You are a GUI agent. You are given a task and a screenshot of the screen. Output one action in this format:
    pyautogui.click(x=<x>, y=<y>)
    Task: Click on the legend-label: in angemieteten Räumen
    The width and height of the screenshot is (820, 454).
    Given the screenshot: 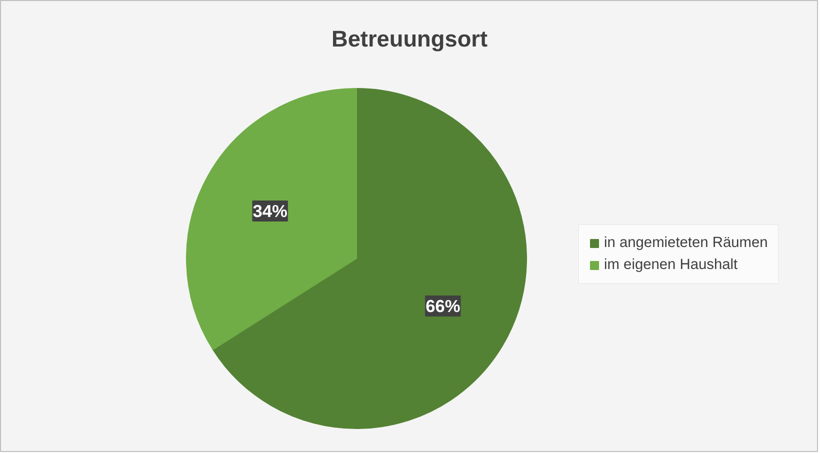 What is the action you would take?
    pyautogui.click(x=686, y=243)
    